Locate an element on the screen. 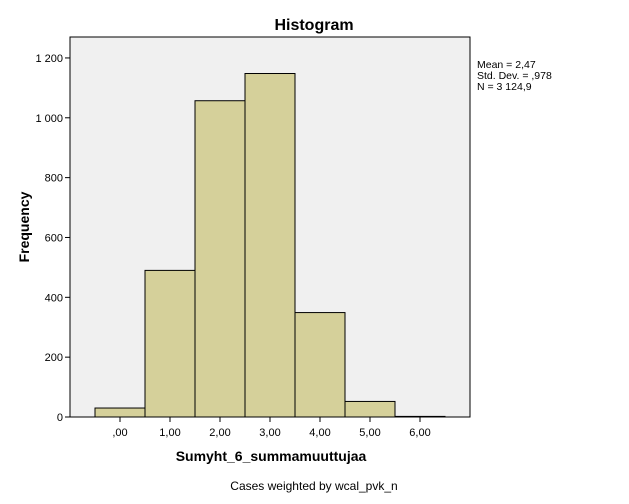 The height and width of the screenshot is (504, 629). stats-n: N = 3 124,9 is located at coordinates (504, 87).